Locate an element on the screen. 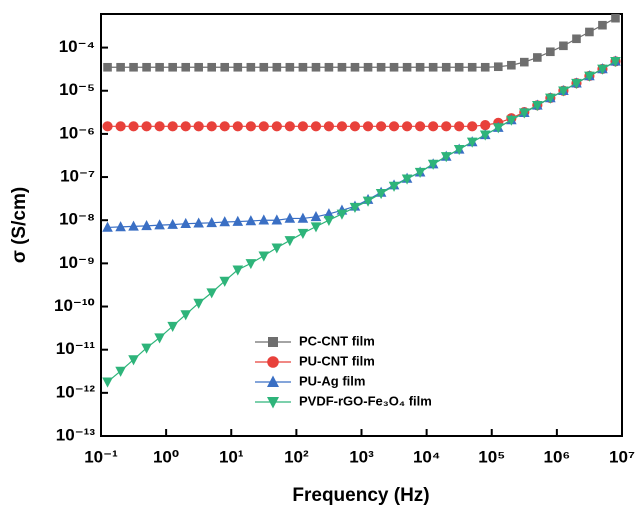  y-tick-label: 10⁻⁴ is located at coordinates (77, 46).